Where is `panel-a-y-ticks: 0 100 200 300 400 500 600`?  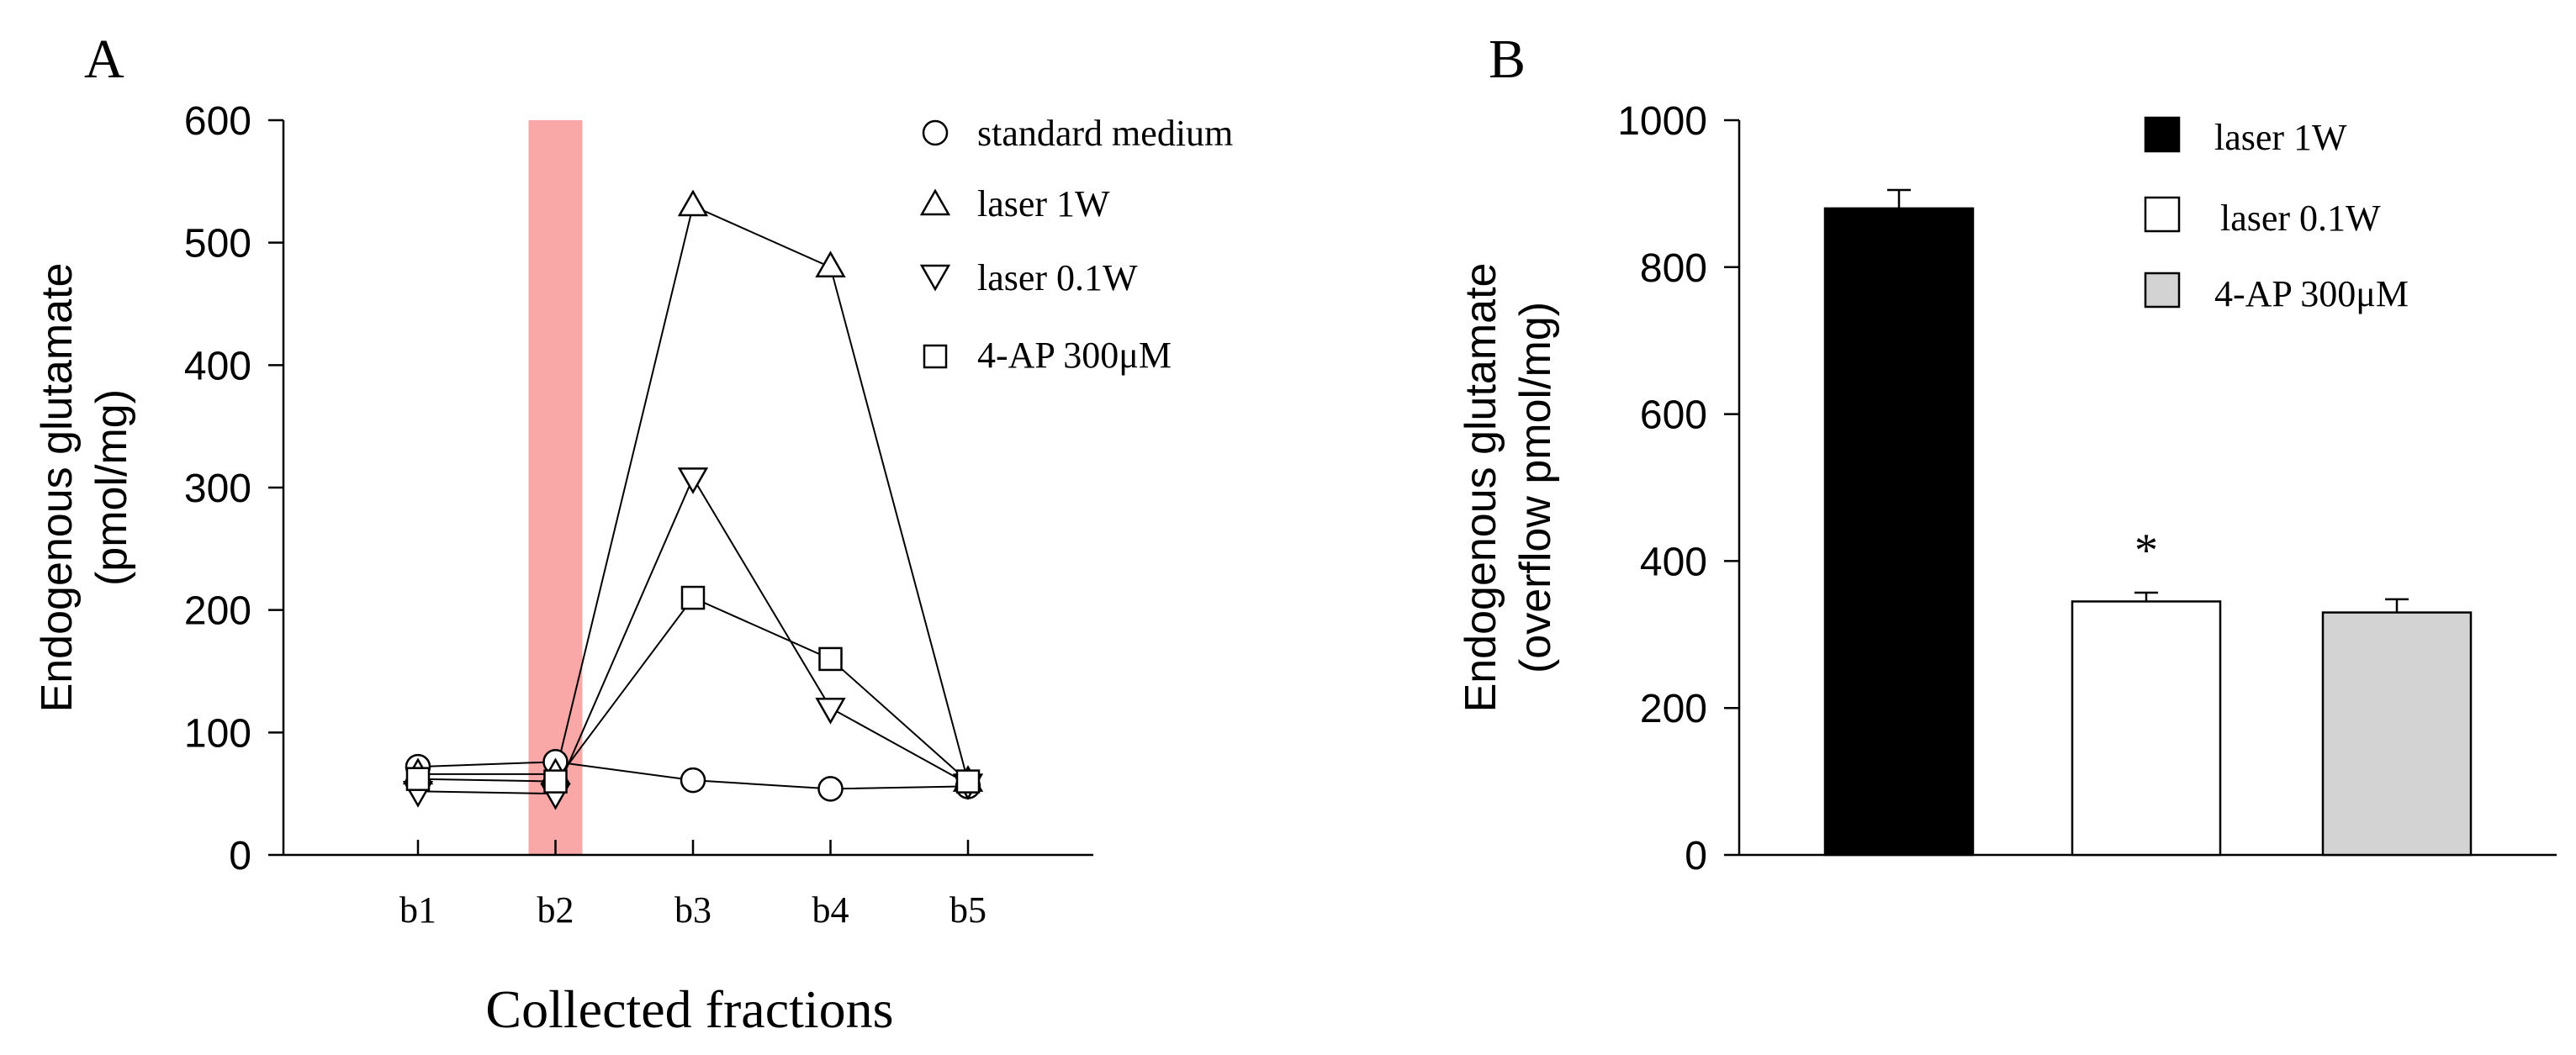 panel-a-y-ticks: 0 100 200 300 400 500 600 is located at coordinates (233, 489).